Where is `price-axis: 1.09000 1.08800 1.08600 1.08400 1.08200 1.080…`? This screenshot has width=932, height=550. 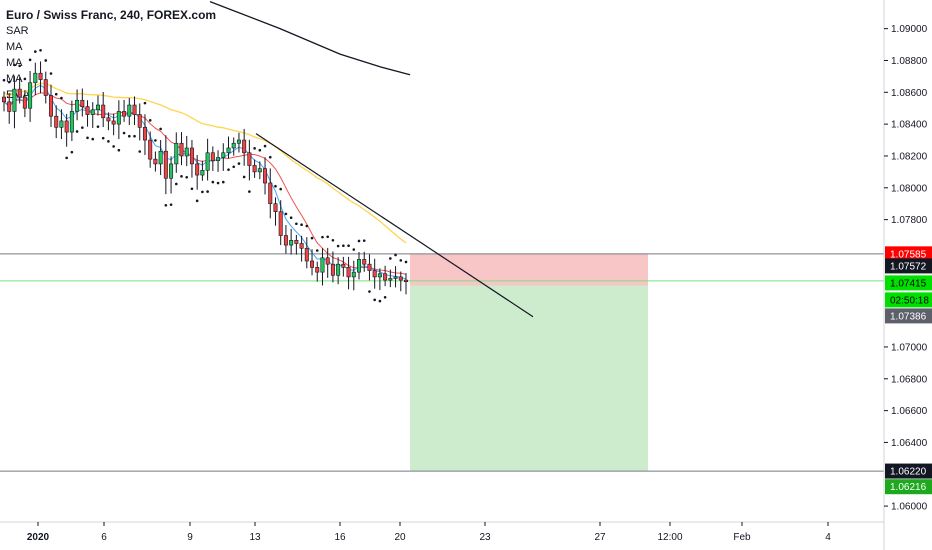
price-axis: 1.09000 1.08800 1.08600 1.08400 1.08200 1.080… is located at coordinates (905, 275).